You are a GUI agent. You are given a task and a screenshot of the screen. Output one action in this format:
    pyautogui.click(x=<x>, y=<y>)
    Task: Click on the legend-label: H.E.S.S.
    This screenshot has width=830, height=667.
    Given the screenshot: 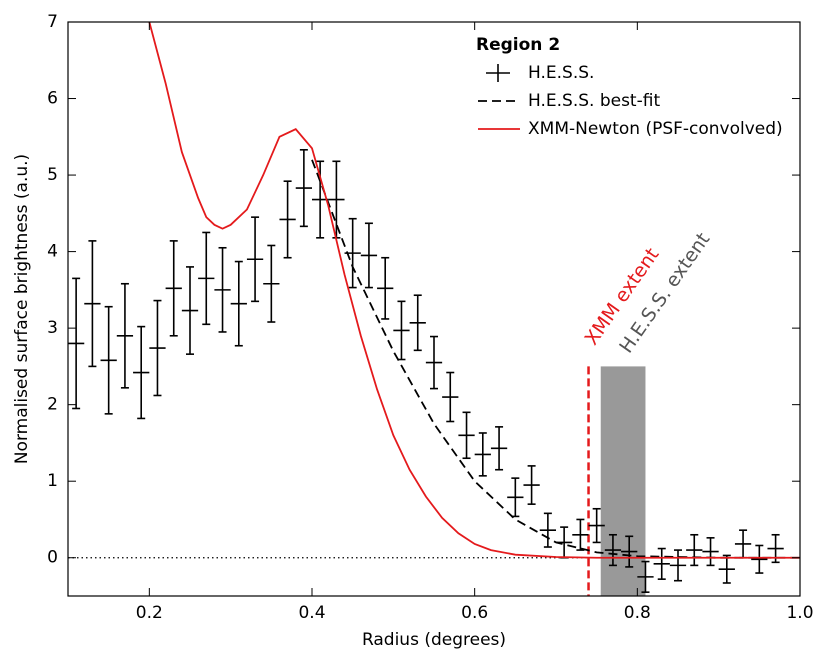 What is the action you would take?
    pyautogui.click(x=561, y=73)
    